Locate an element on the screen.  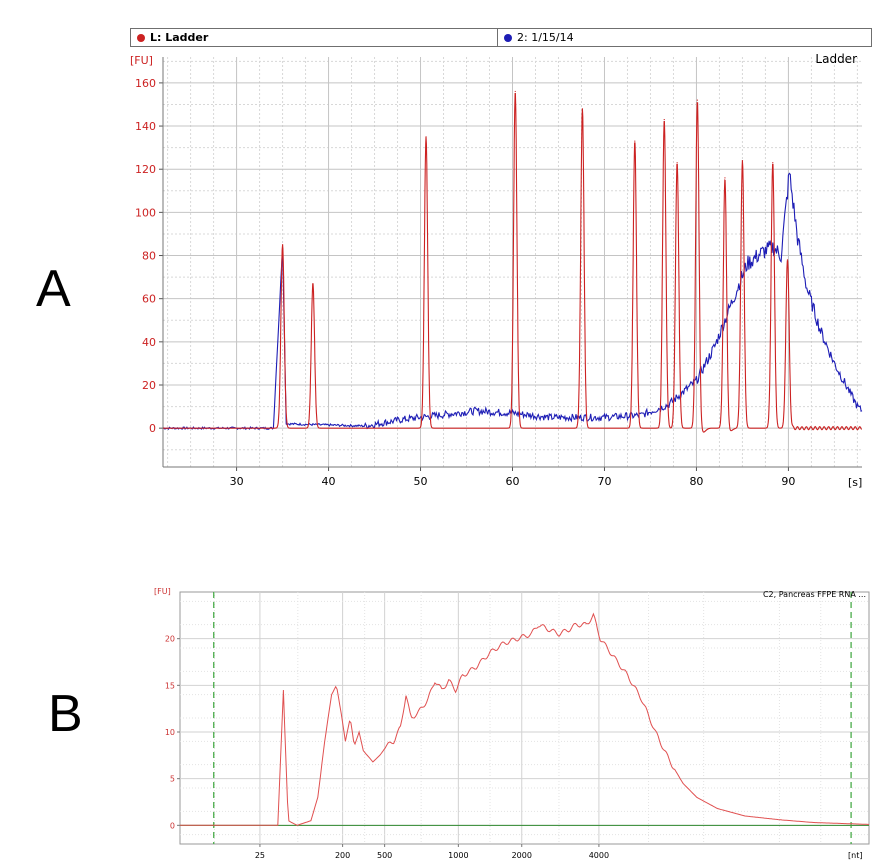
y-tick-label: 140 is located at coordinates (145, 126).